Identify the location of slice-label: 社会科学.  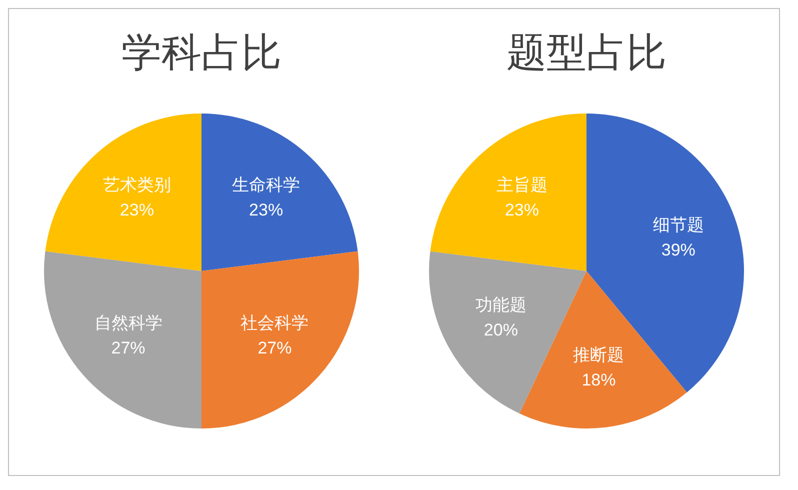
(274, 322).